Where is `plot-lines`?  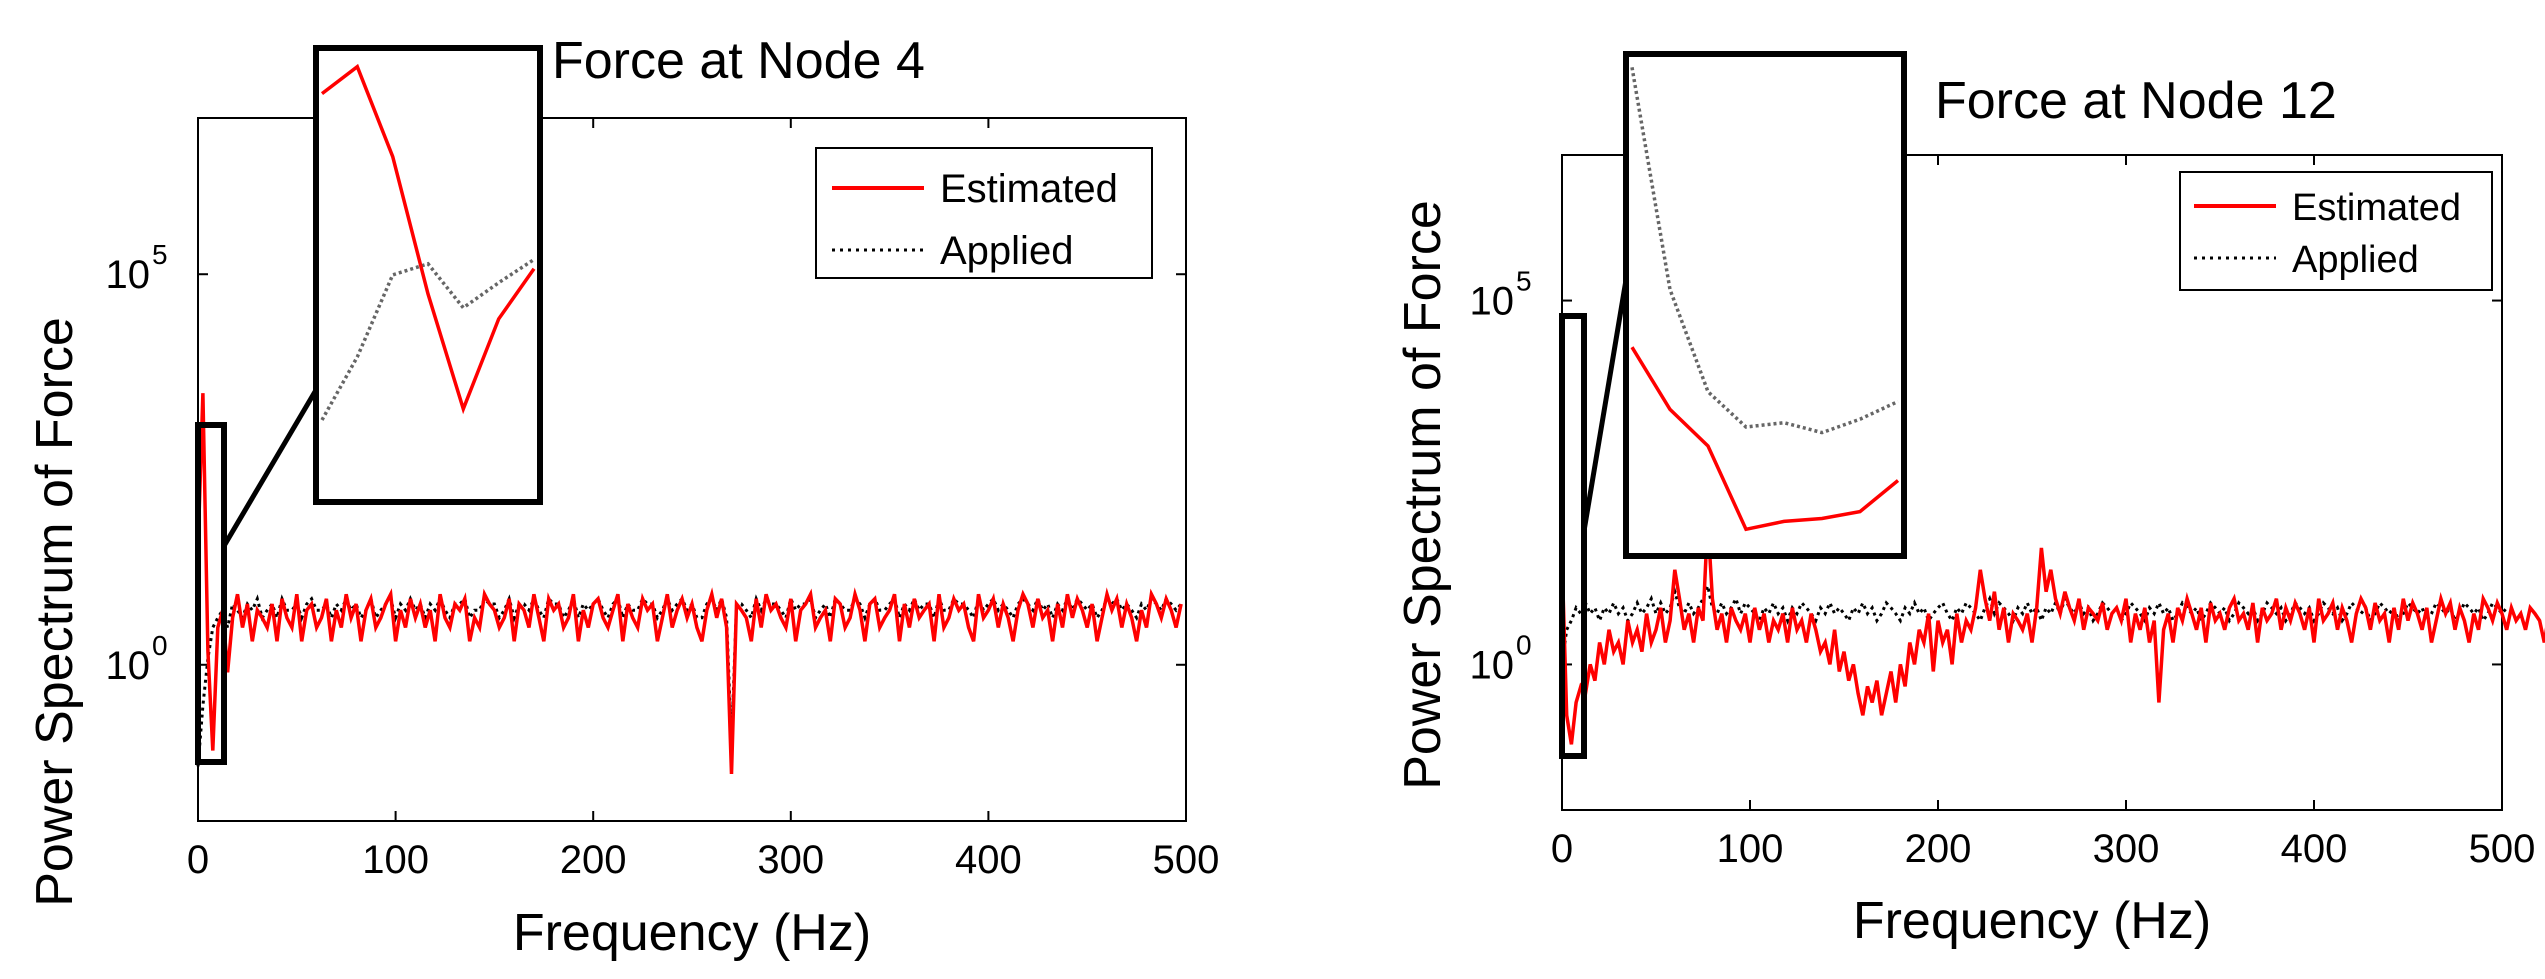
plot-lines is located at coordinates (2052, 631).